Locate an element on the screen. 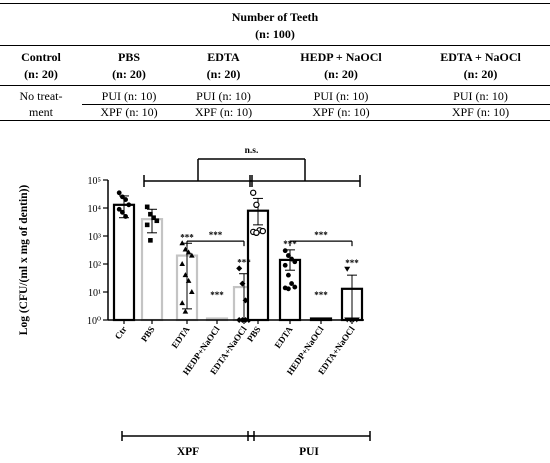 The width and height of the screenshot is (550, 463). y-tick-label: 10¹ is located at coordinates (94, 293).